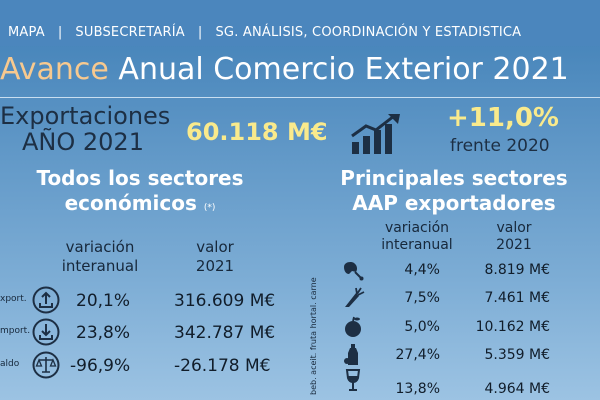  I want to click on right-row-variation: 4,4%, so click(422, 270).